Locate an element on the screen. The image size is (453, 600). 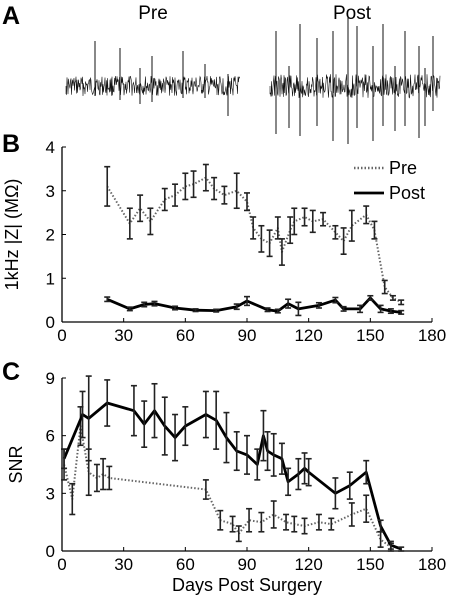
pre-trace-title: Pre is located at coordinates (153, 13).